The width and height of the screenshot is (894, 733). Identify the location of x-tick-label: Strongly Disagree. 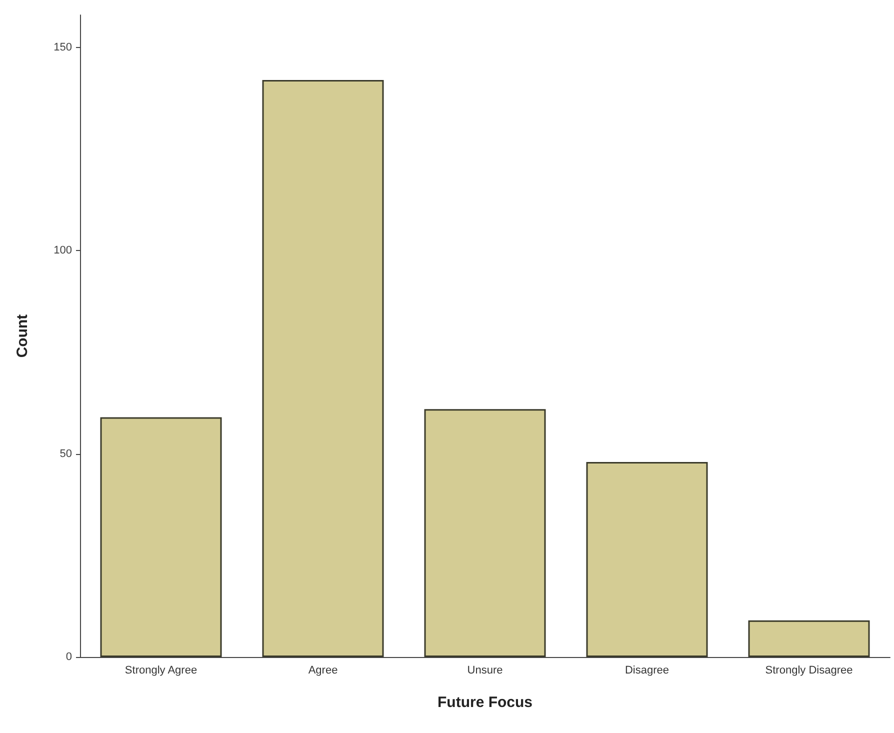
(809, 670).